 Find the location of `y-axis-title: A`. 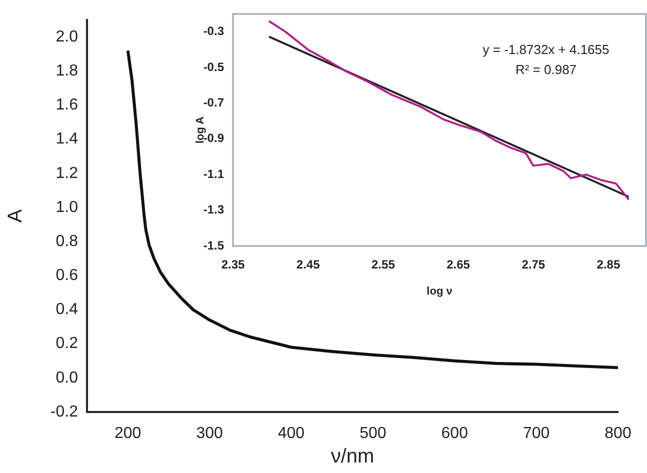

y-axis-title: A is located at coordinates (15, 215).